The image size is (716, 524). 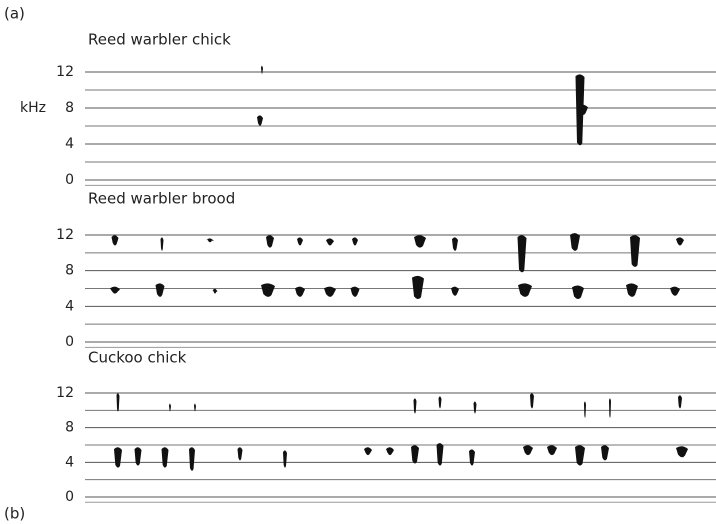 I want to click on panel-title: Cuckoo chick, so click(x=137, y=358).